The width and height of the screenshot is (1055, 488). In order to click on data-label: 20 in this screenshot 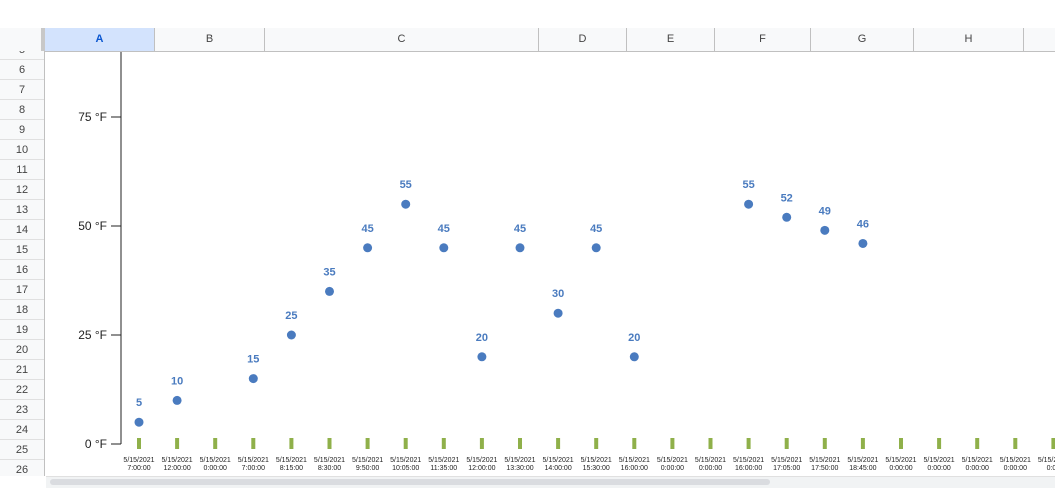, I will do `click(634, 338)`.